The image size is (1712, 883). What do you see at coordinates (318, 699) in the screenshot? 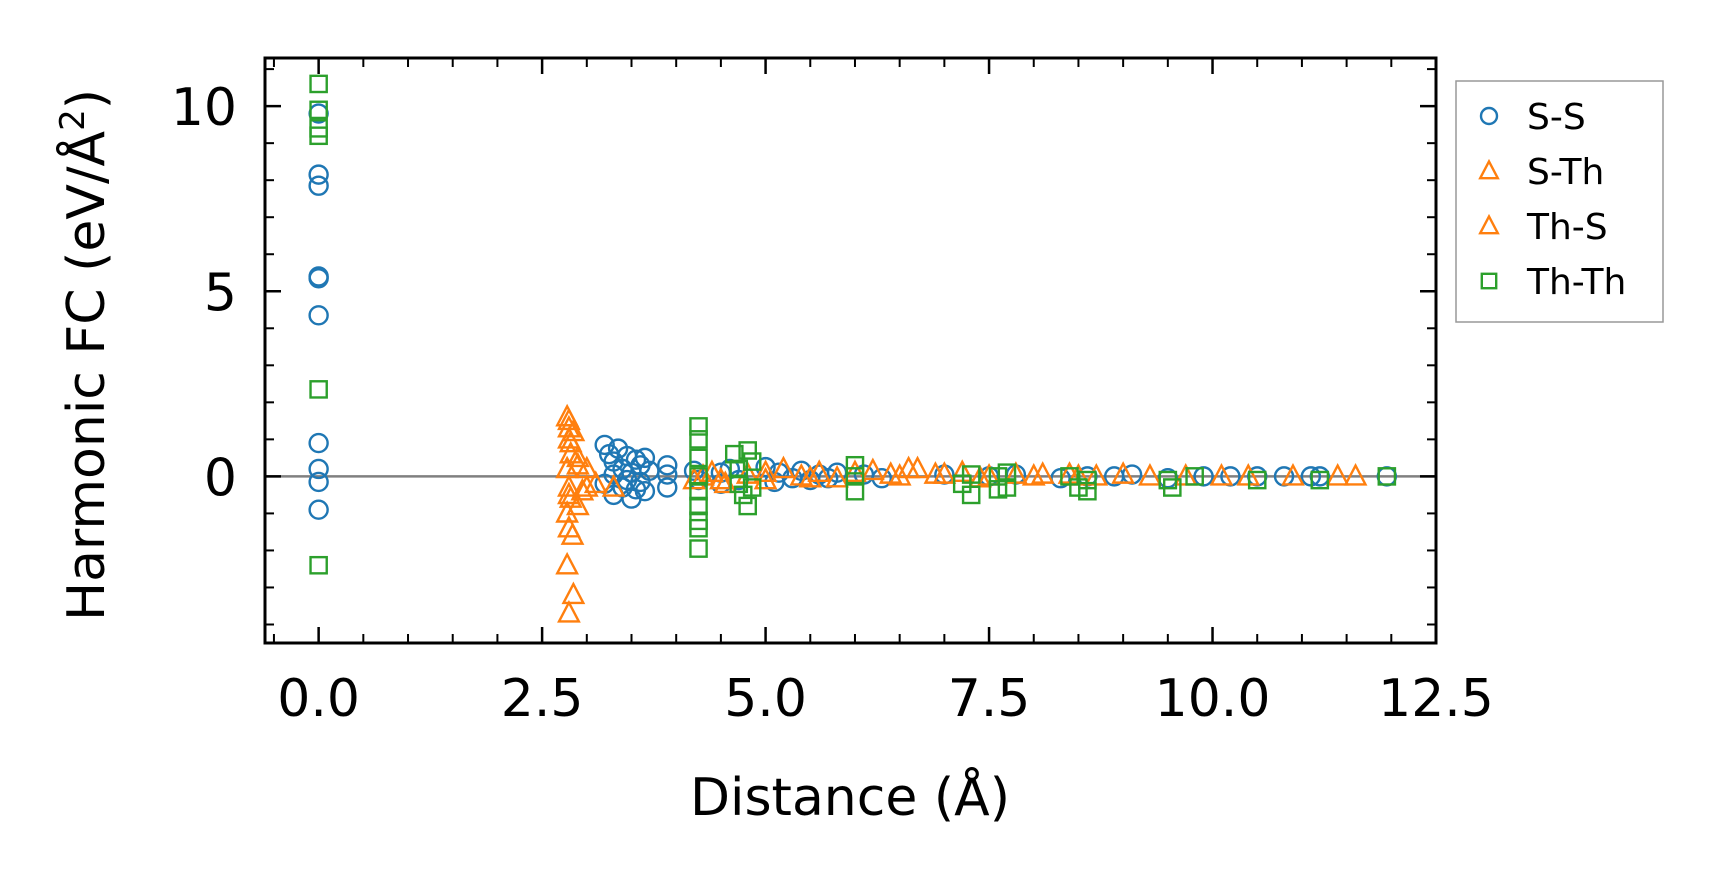
I see `x-tick-label: 0.0` at bounding box center [318, 699].